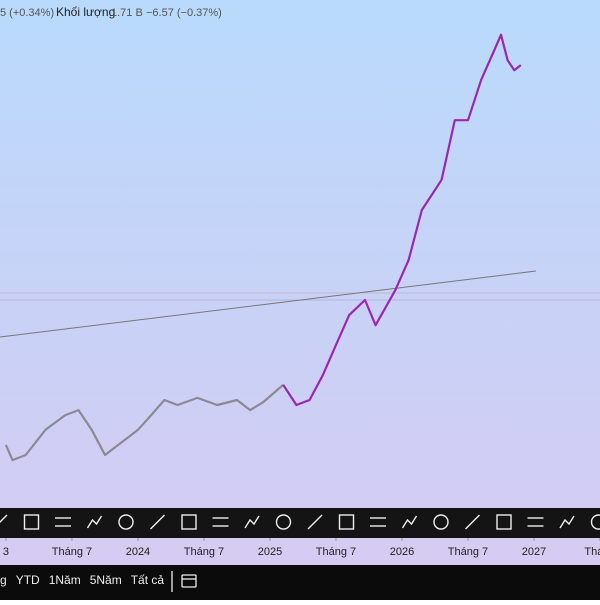 This screenshot has width=600, height=605. What do you see at coordinates (534, 552) in the screenshot?
I see `x-tick-label: 2027` at bounding box center [534, 552].